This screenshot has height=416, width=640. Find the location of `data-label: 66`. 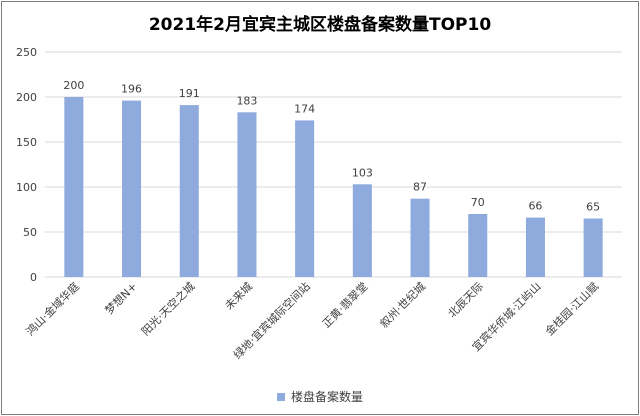

data-label: 66 is located at coordinates (535, 206).